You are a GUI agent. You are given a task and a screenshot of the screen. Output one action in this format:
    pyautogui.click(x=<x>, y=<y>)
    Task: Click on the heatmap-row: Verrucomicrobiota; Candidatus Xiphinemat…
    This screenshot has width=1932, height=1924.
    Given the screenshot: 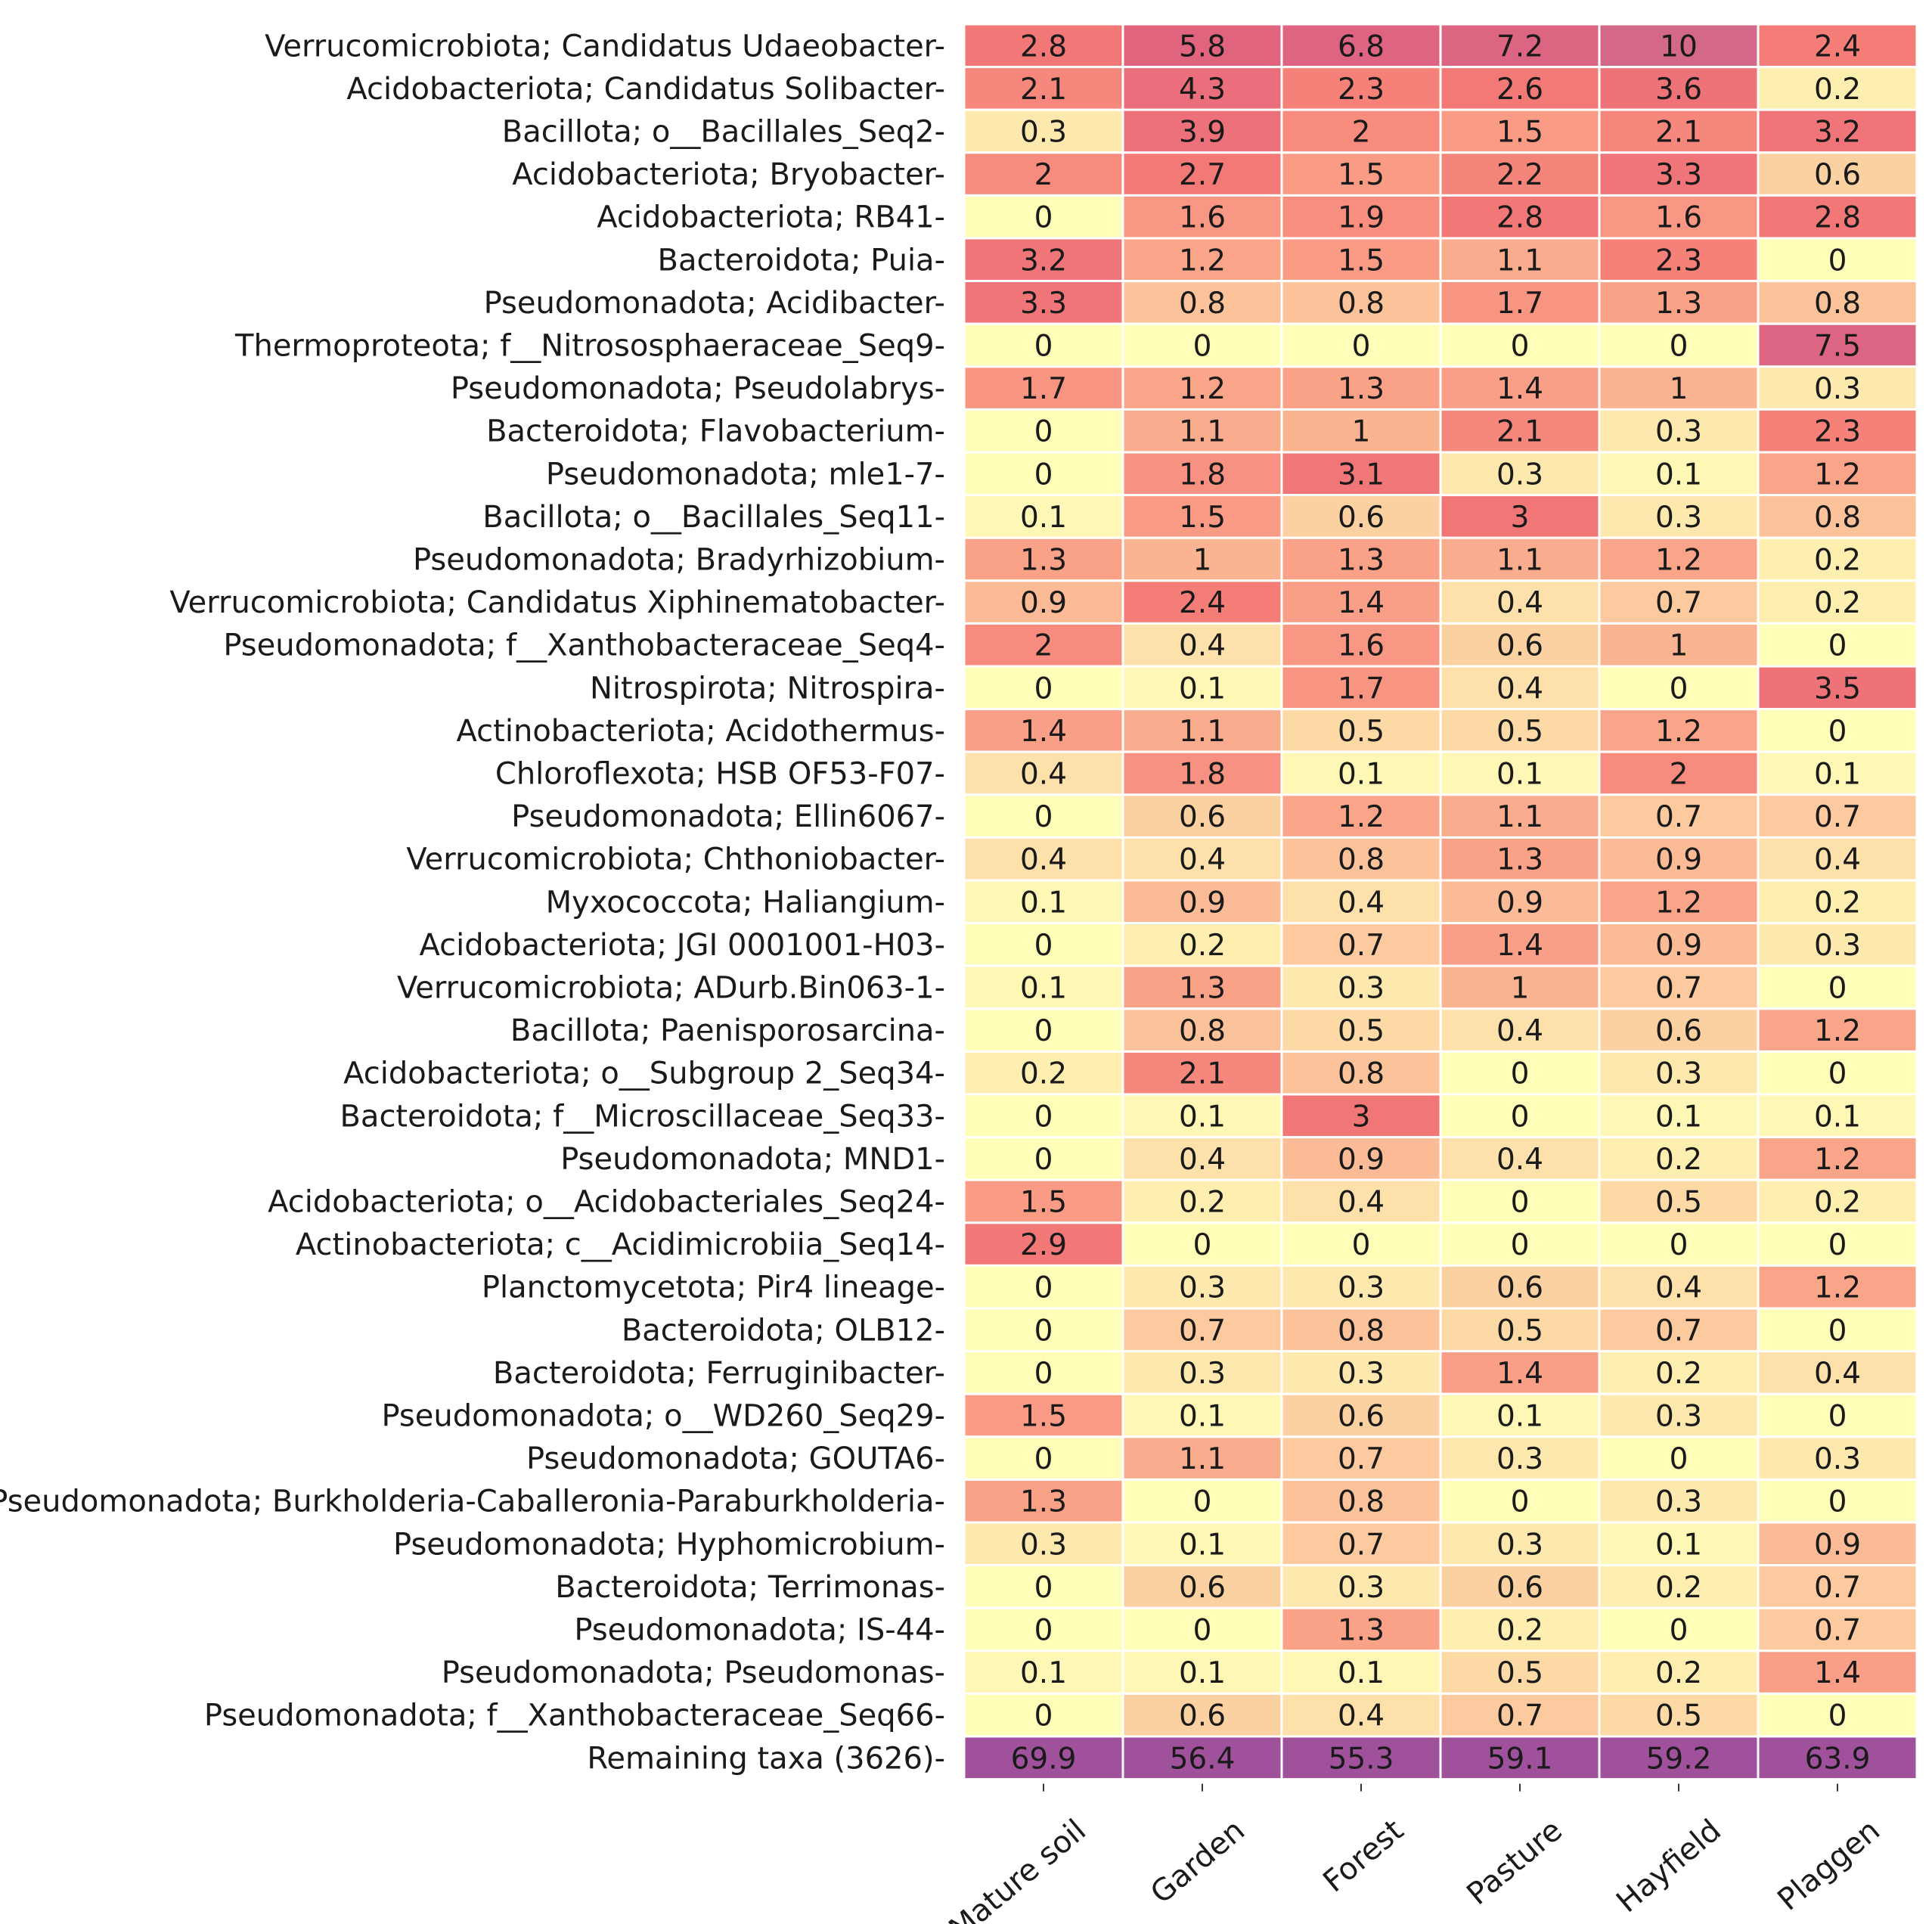 What is the action you would take?
    pyautogui.click(x=1043, y=602)
    